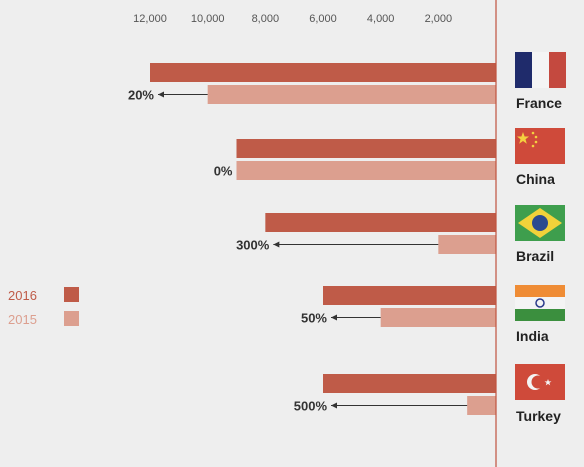  What do you see at coordinates (540, 146) in the screenshot?
I see `china-flag-icon` at bounding box center [540, 146].